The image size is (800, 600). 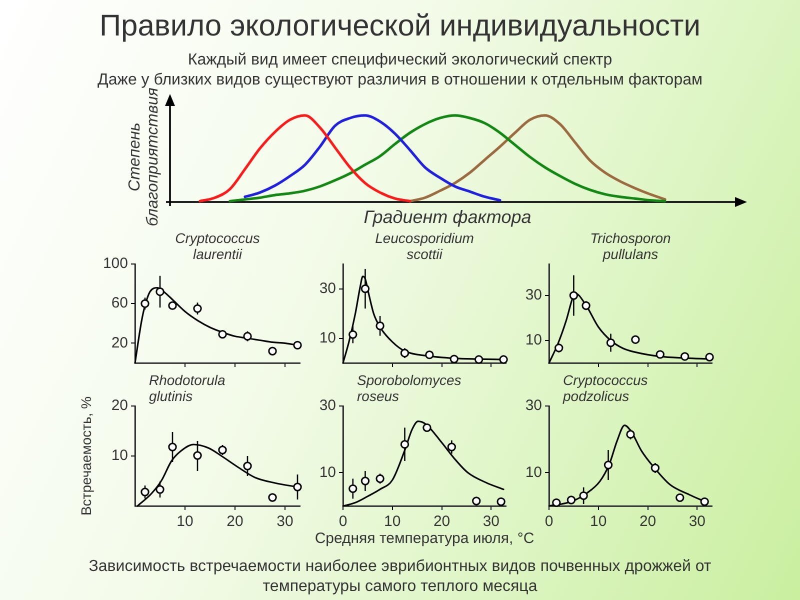 What do you see at coordinates (605, 388) in the screenshot?
I see `chart-title: Cryptococcus podzolicus` at bounding box center [605, 388].